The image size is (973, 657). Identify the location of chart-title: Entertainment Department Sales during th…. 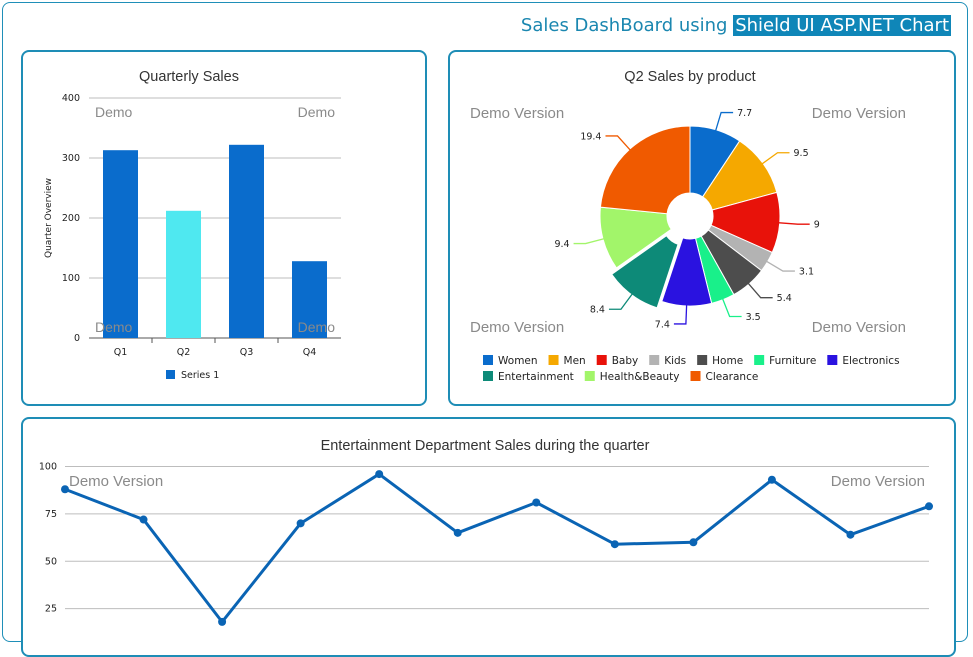
(485, 446).